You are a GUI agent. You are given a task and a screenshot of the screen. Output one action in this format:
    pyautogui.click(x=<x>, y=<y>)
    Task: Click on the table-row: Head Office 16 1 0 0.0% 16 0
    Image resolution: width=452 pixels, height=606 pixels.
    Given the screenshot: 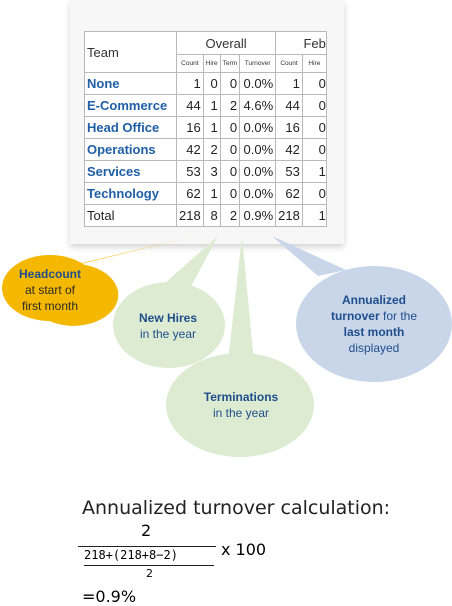 What is the action you would take?
    pyautogui.click(x=205, y=127)
    